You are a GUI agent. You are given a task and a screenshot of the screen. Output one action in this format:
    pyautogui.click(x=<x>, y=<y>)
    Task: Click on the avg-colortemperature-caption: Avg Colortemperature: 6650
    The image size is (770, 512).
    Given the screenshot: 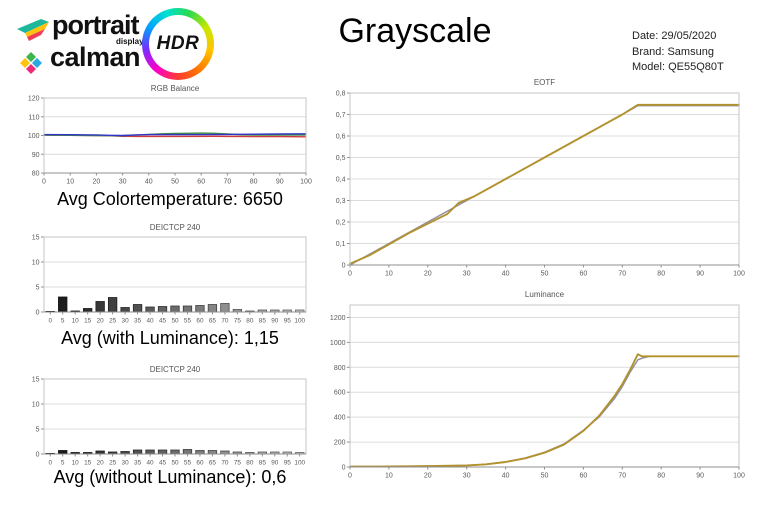 What is the action you would take?
    pyautogui.click(x=170, y=199)
    